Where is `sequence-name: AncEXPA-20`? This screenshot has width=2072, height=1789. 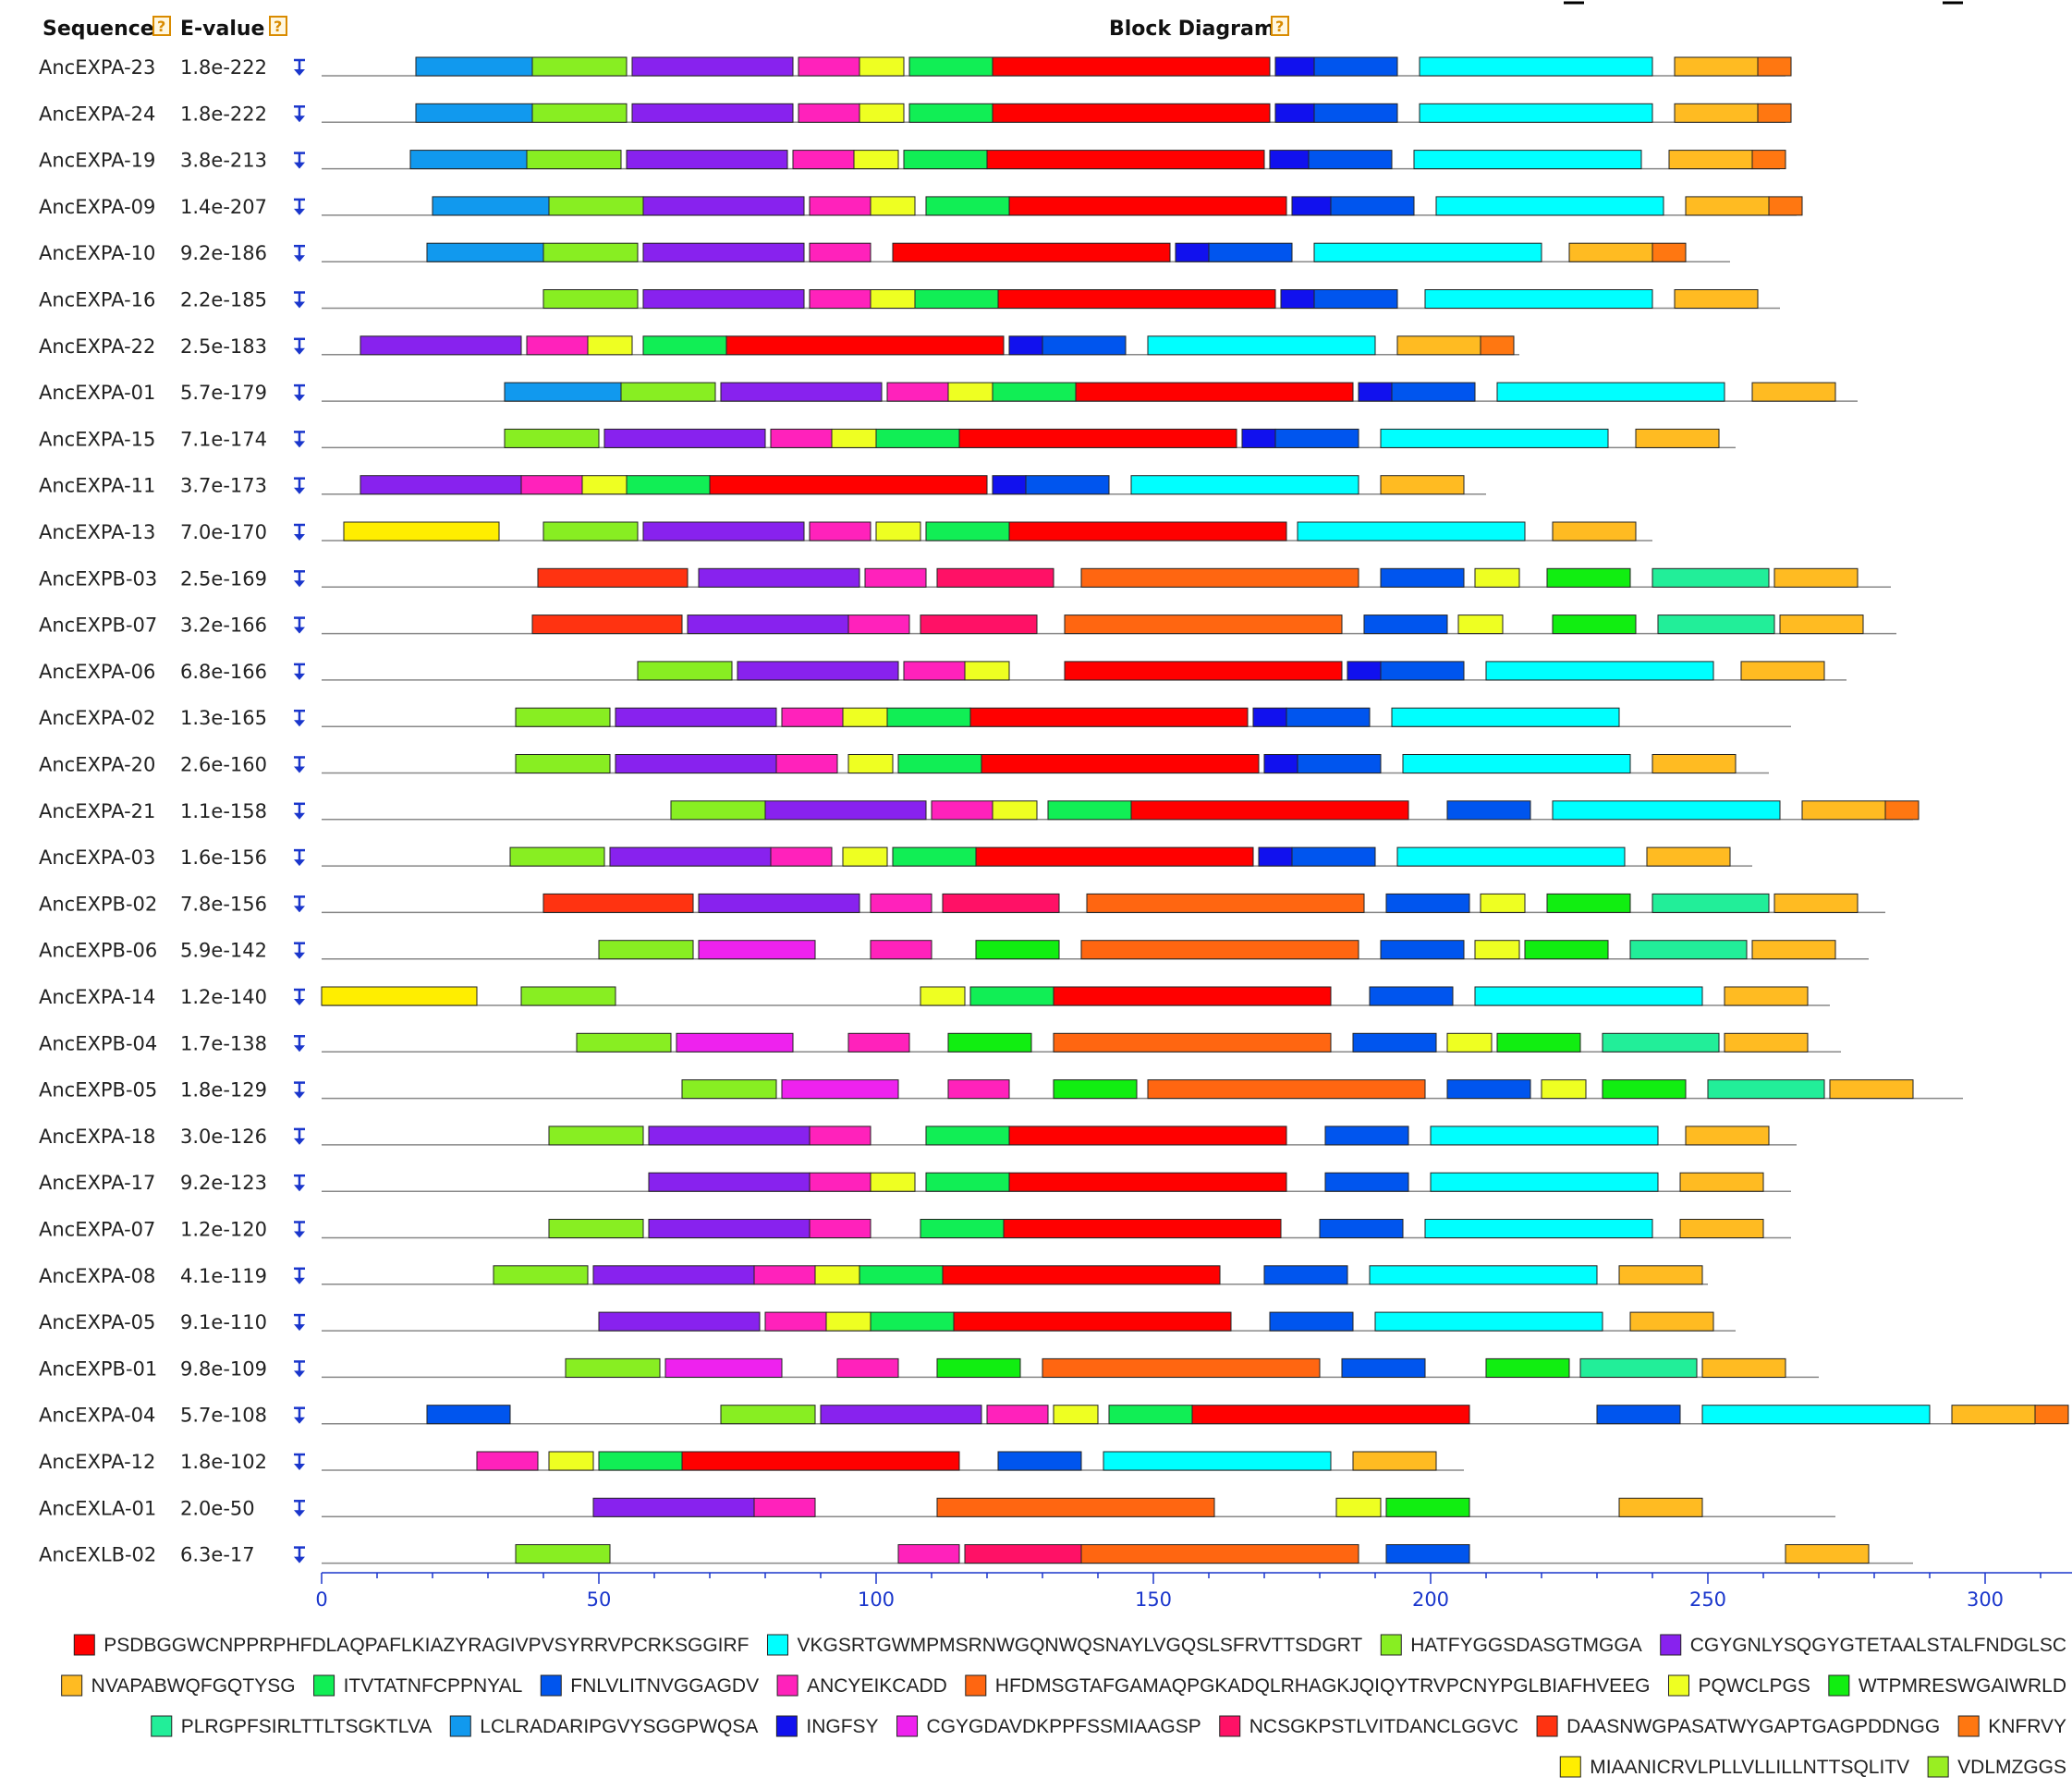
sequence-name: AncEXPA-20 is located at coordinates (97, 765).